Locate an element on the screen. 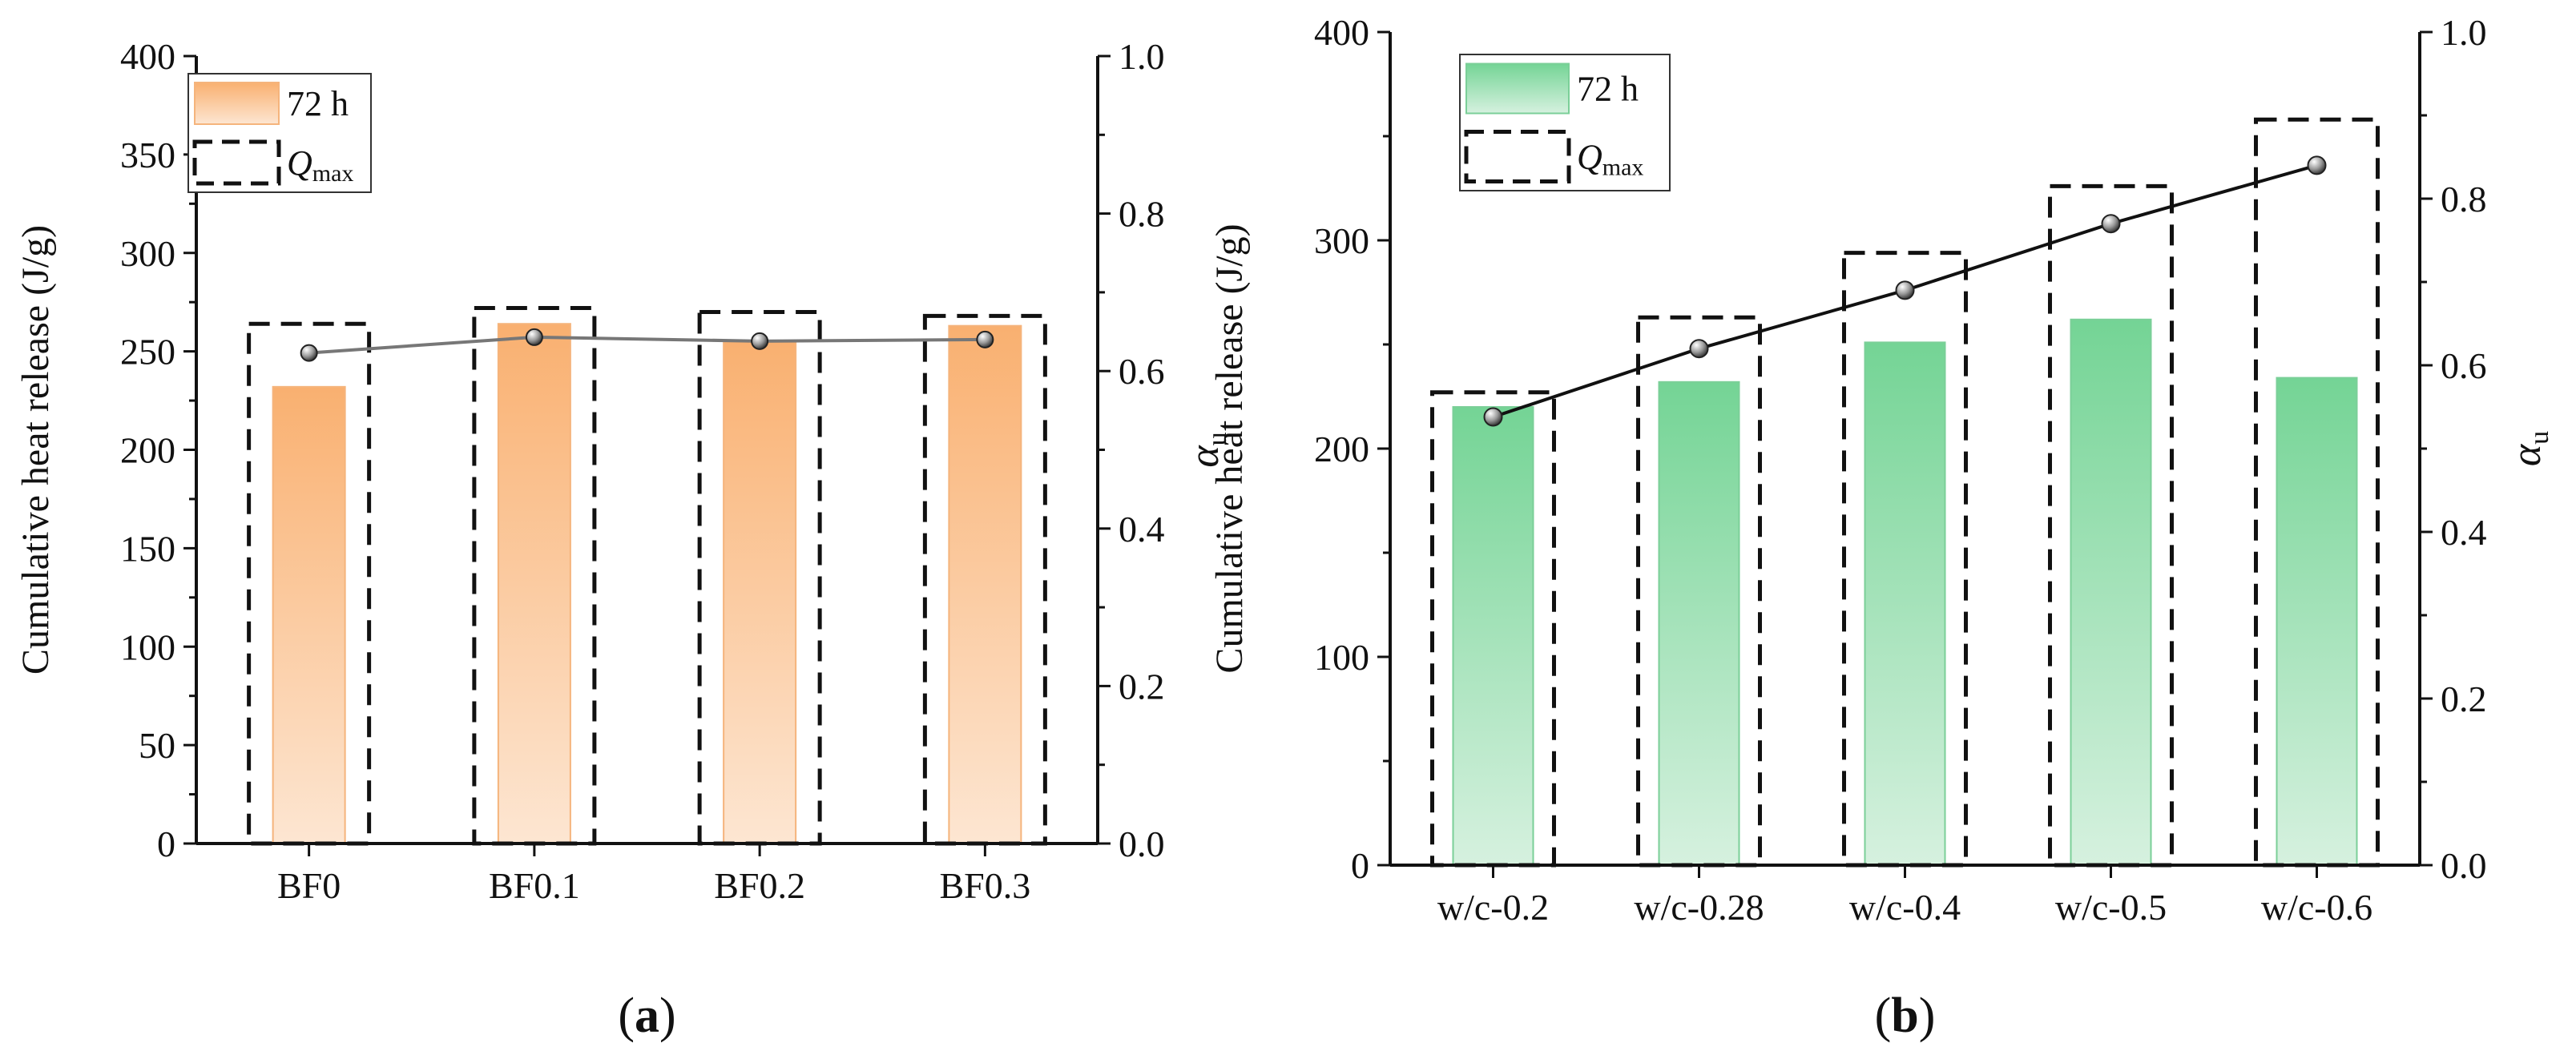  panel-label: (a) is located at coordinates (646, 1016).